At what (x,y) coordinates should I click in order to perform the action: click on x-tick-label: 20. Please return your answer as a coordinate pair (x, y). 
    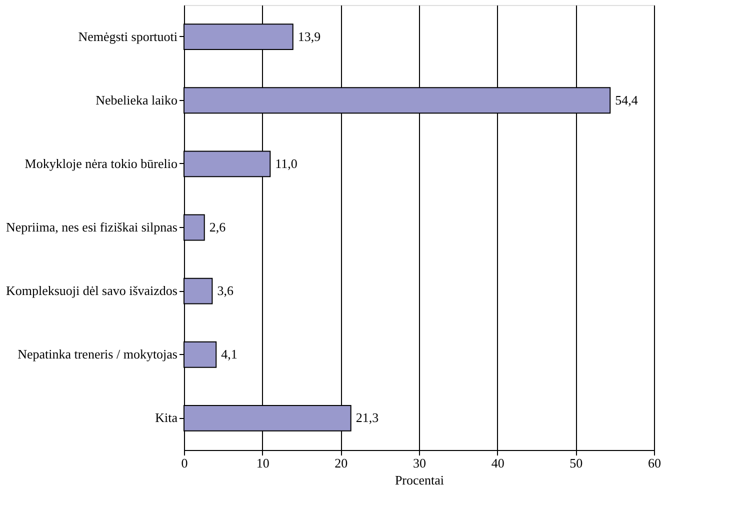
    Looking at the image, I should click on (341, 463).